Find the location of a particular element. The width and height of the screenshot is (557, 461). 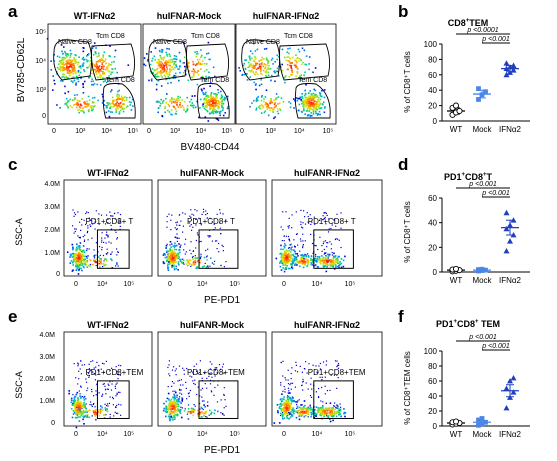

x-tick-label: WT is located at coordinates (456, 280).